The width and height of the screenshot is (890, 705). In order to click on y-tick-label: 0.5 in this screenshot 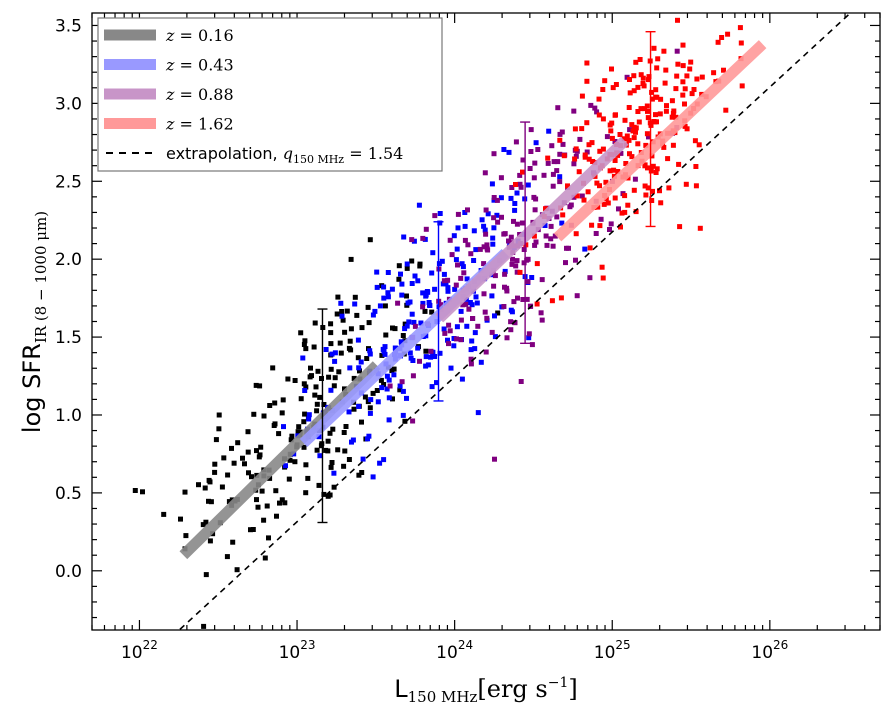, I will do `click(68, 494)`.